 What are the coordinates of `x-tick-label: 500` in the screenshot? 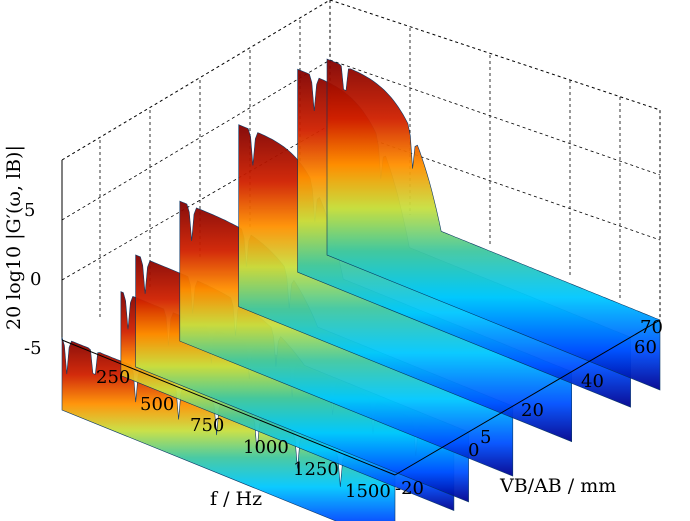 It's located at (157, 404).